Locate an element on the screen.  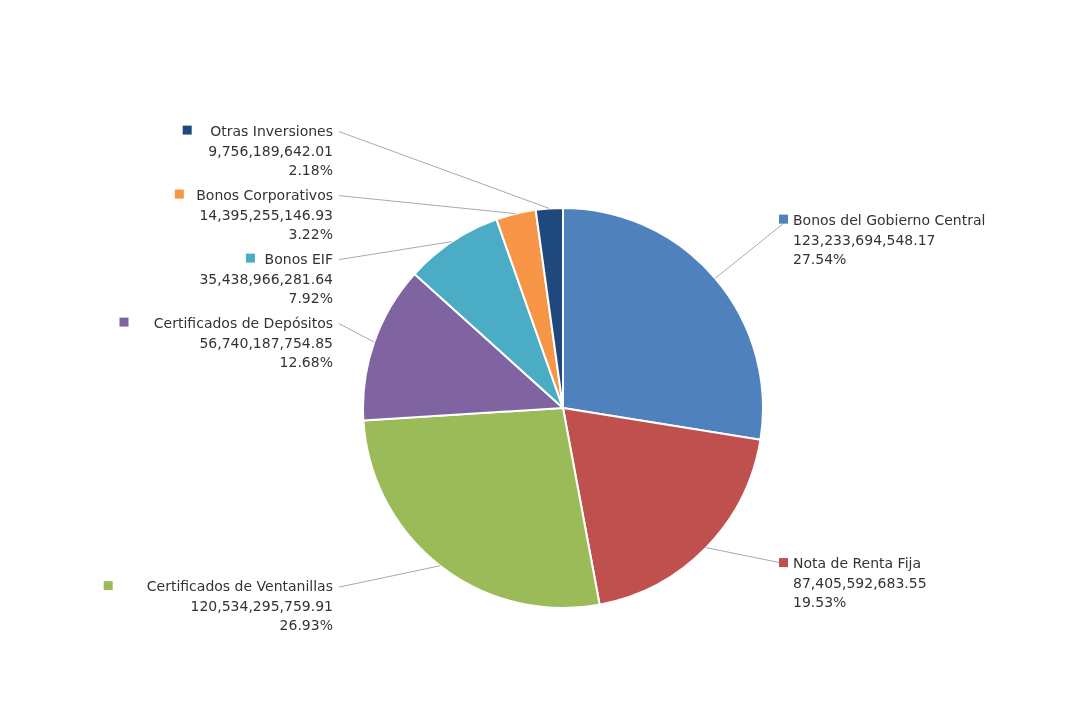
data-label: 120,534,295,759.91 is located at coordinates (261, 606).